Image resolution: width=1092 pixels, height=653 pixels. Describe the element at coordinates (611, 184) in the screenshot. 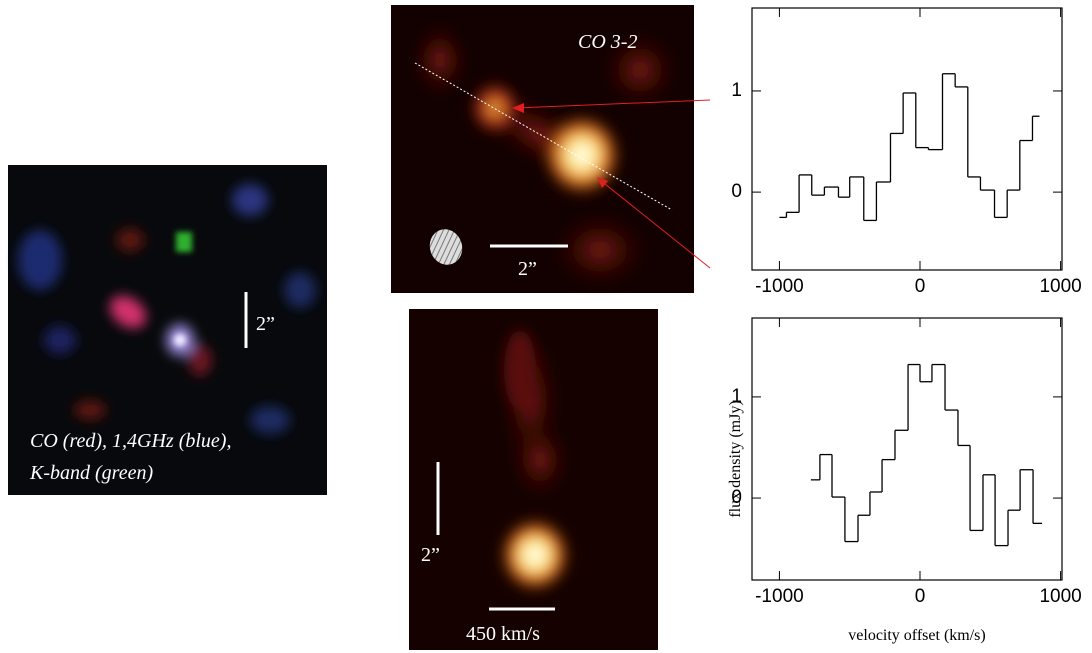

I see `arrows` at that location.